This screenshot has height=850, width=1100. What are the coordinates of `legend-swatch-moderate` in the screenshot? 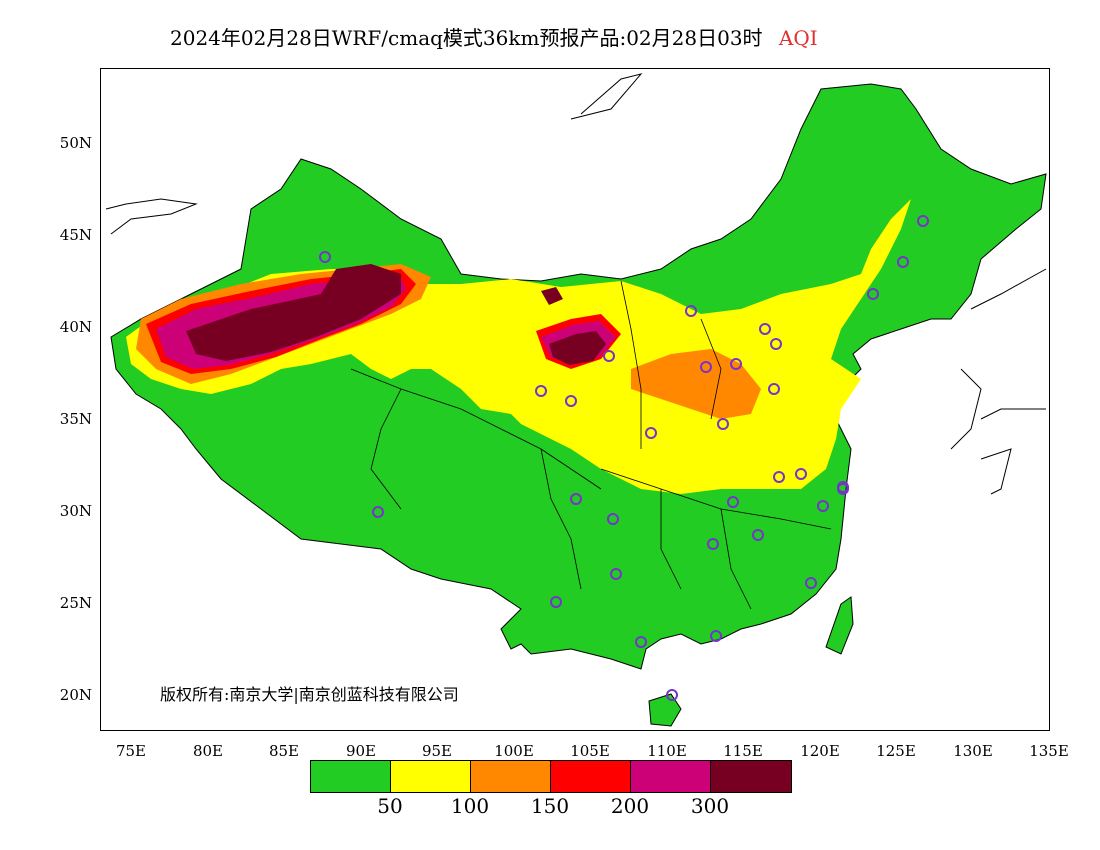 It's located at (431, 776).